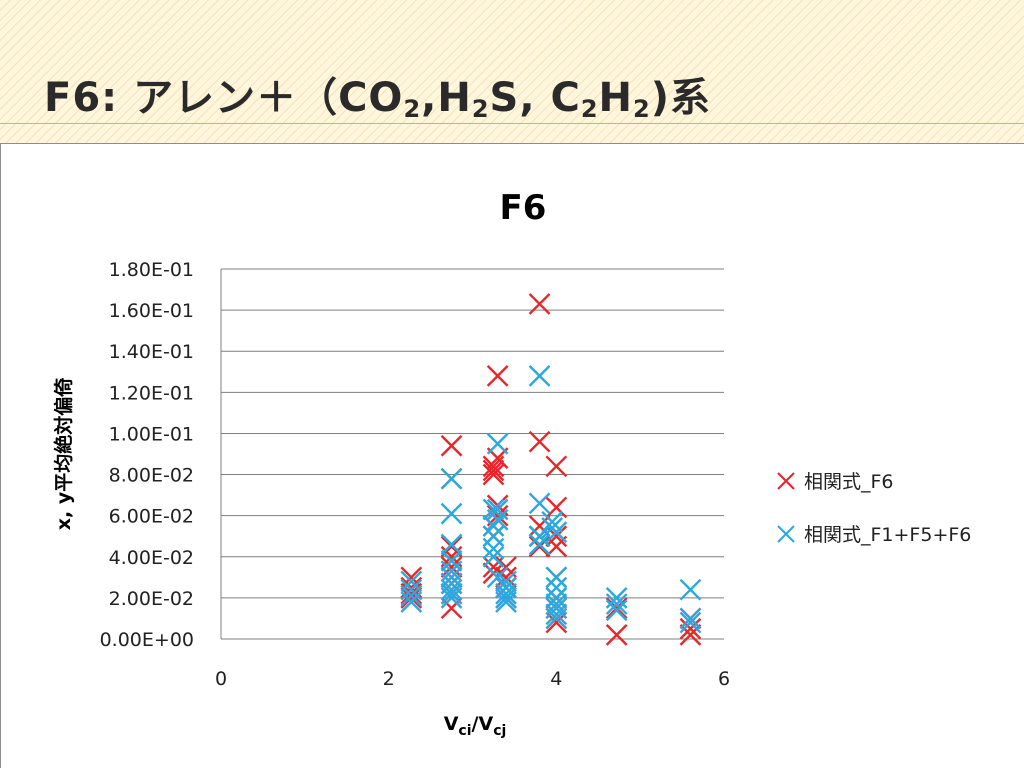 This screenshot has width=1024, height=768. Describe the element at coordinates (556, 679) in the screenshot. I see `x-tick-label: 4` at that location.